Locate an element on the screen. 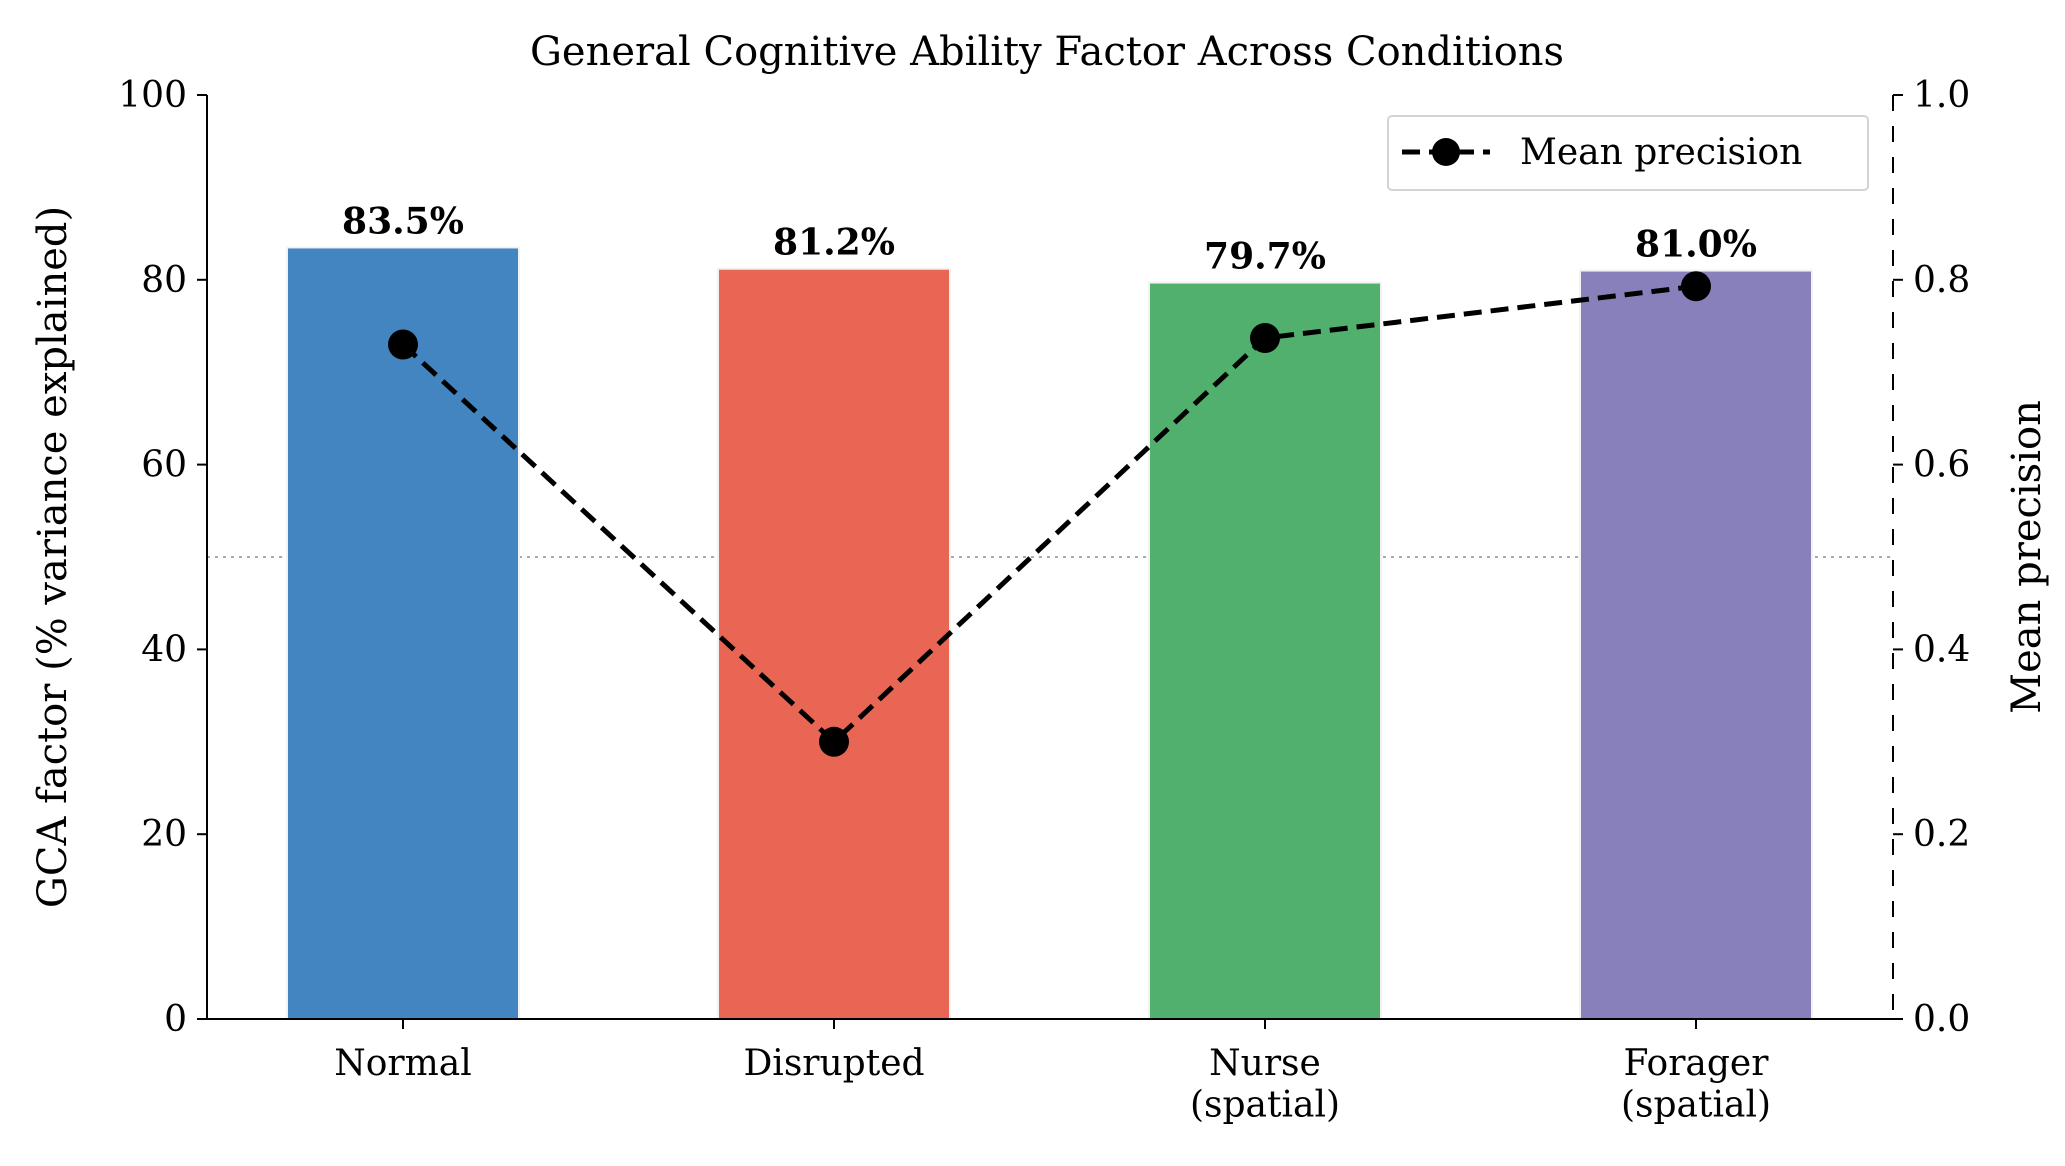 The width and height of the screenshot is (2065, 1166). legend: Mean precision is located at coordinates (1628, 153).